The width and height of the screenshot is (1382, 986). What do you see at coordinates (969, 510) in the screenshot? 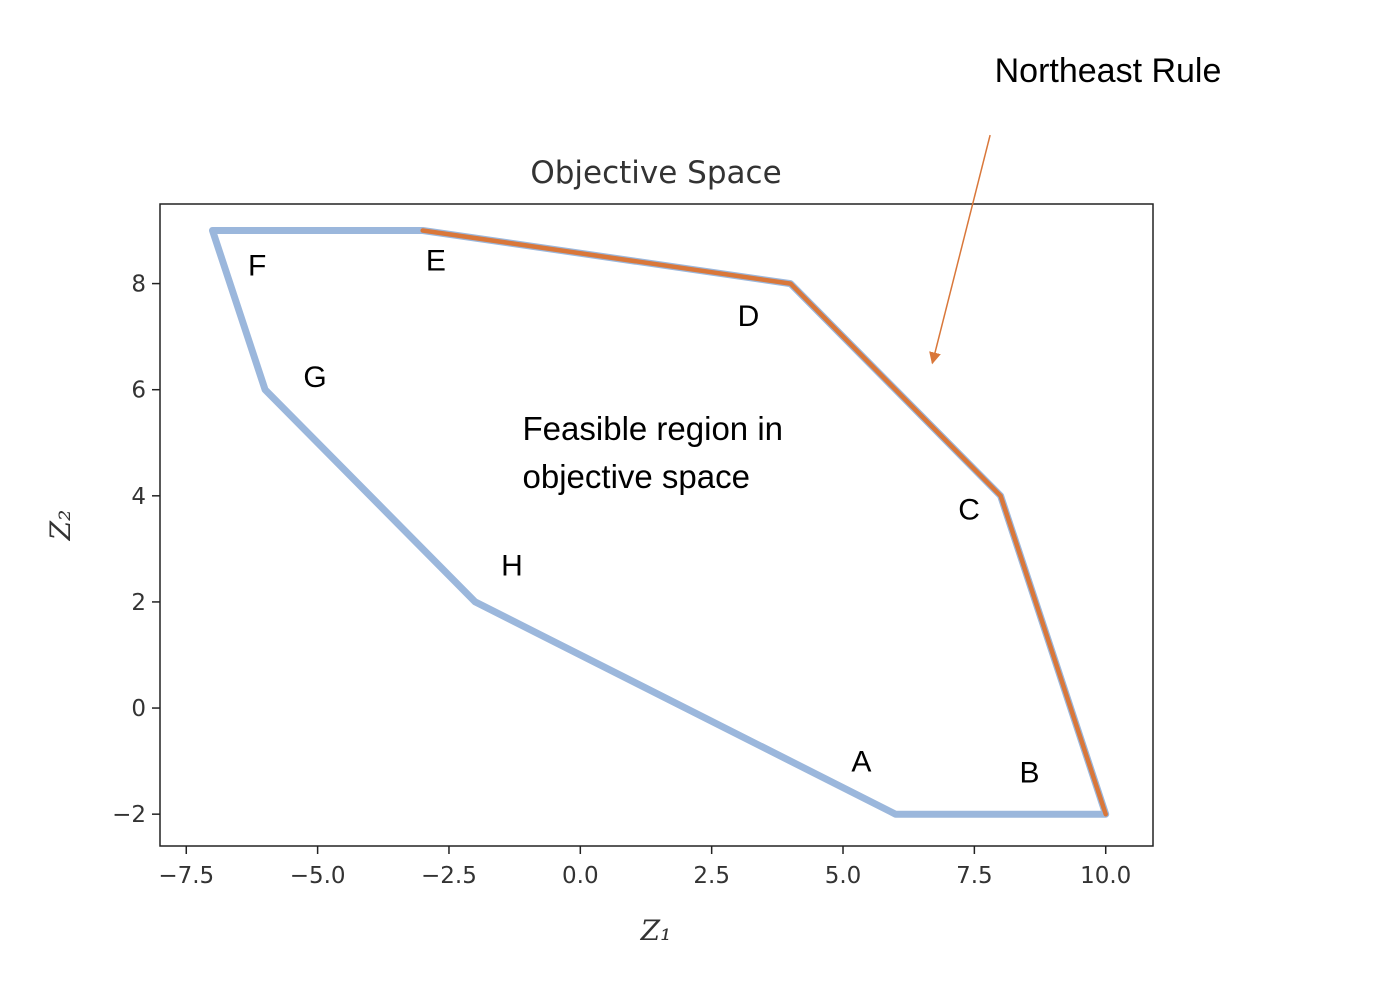
I see `point-label-c: C` at bounding box center [969, 510].